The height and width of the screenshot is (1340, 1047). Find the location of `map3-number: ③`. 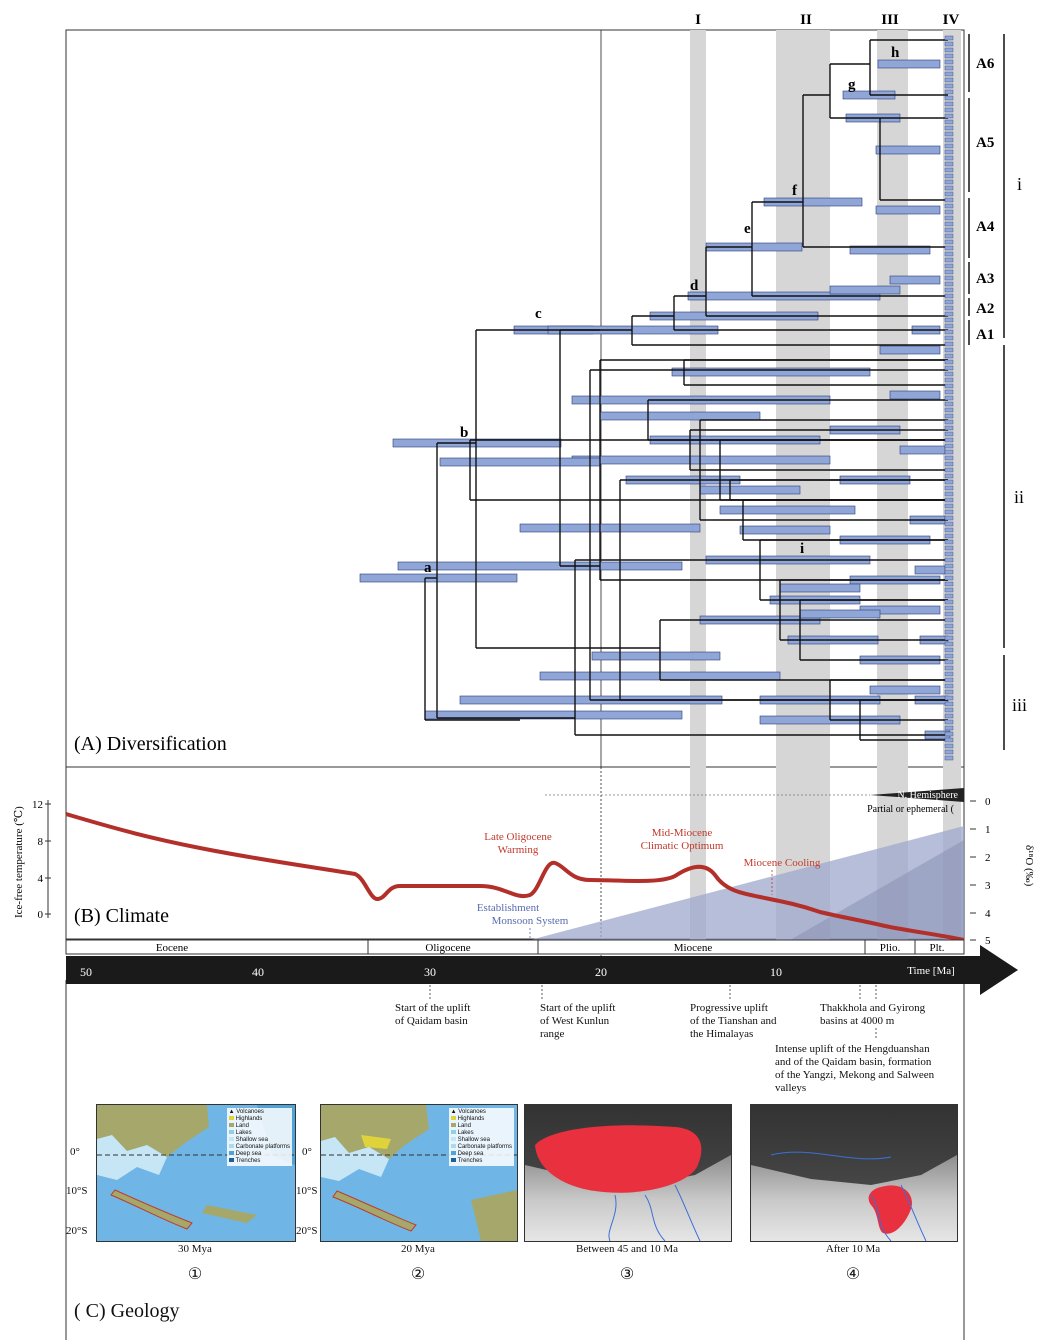

map3-number: ③ is located at coordinates (627, 1274).